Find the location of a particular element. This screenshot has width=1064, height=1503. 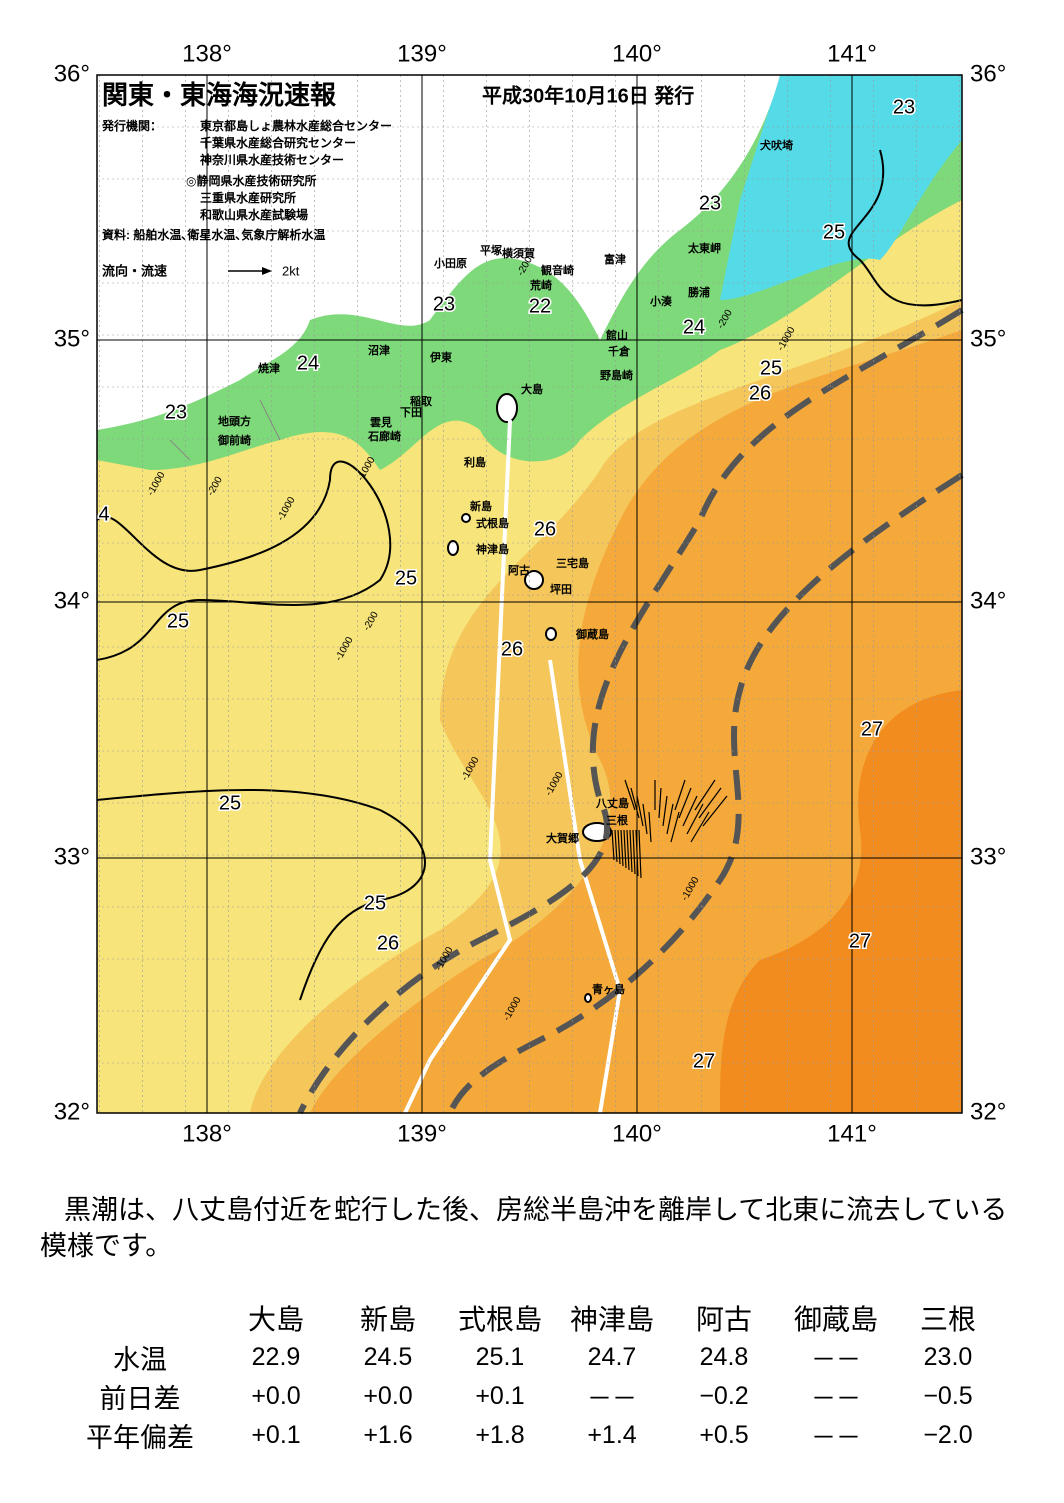

place-name: 野島崎 is located at coordinates (616, 375).